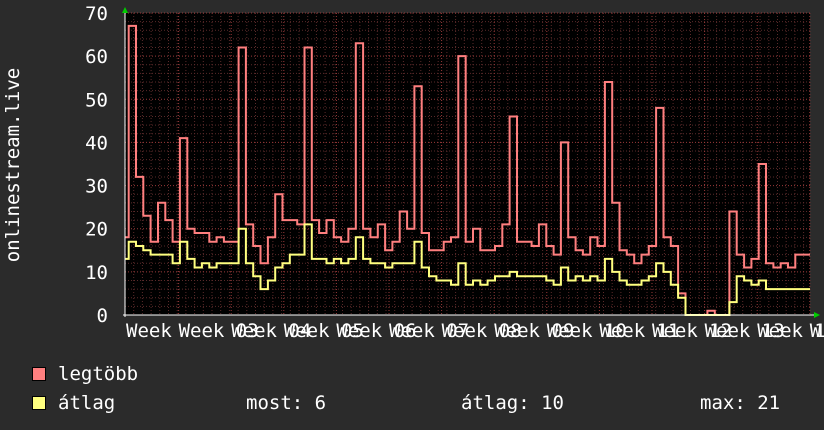  I want to click on y-tick-label: 70, so click(96, 14).